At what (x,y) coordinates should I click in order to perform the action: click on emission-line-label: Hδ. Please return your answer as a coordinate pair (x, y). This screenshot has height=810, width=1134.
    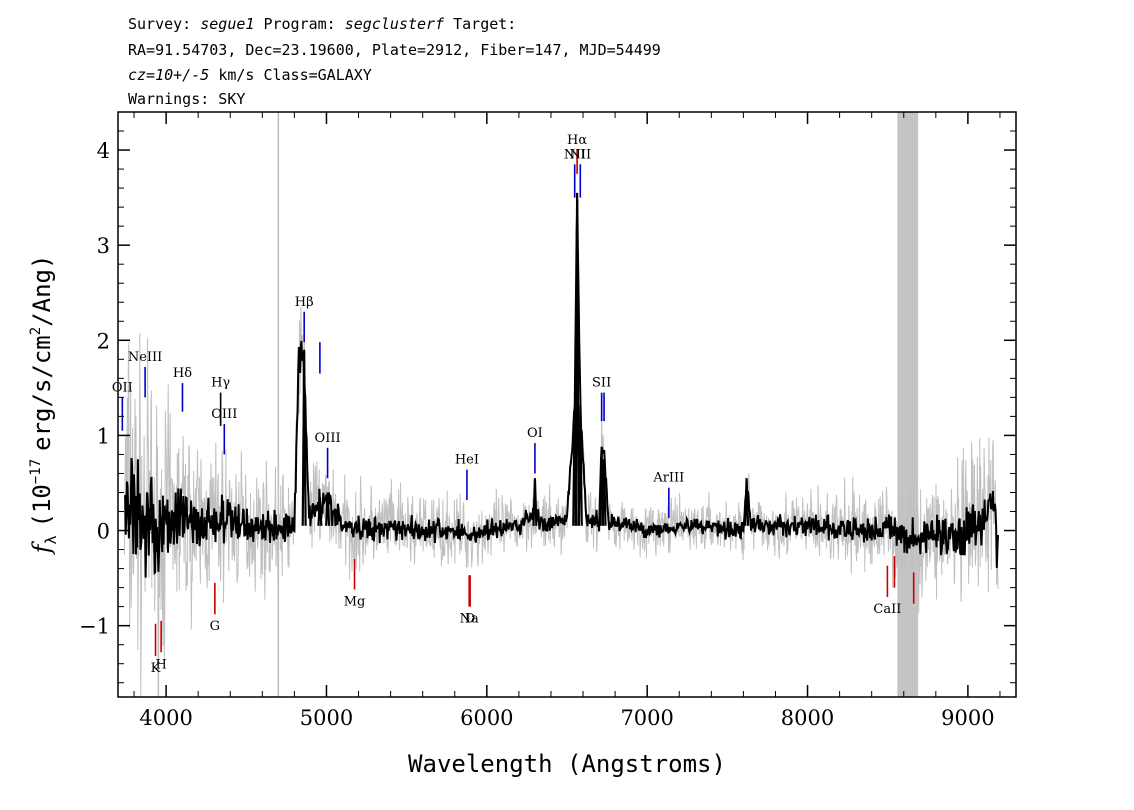
    Looking at the image, I should click on (182, 373).